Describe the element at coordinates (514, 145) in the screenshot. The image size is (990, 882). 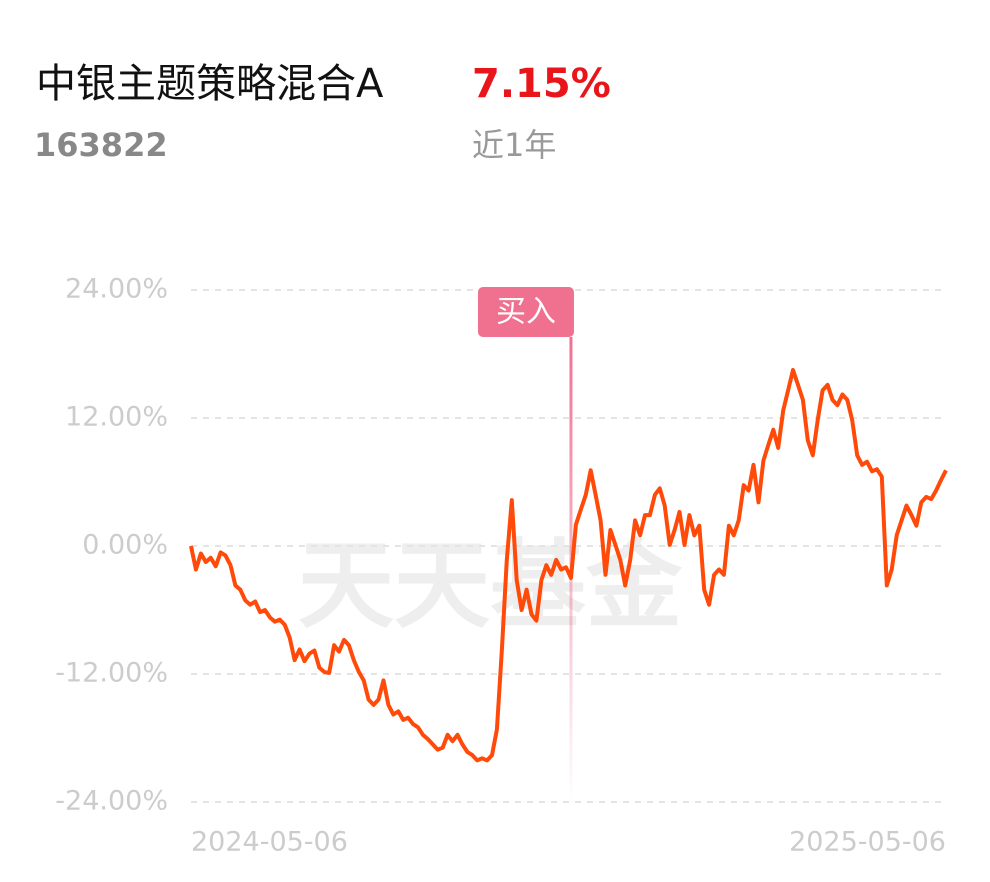
I see `period: 近1年` at that location.